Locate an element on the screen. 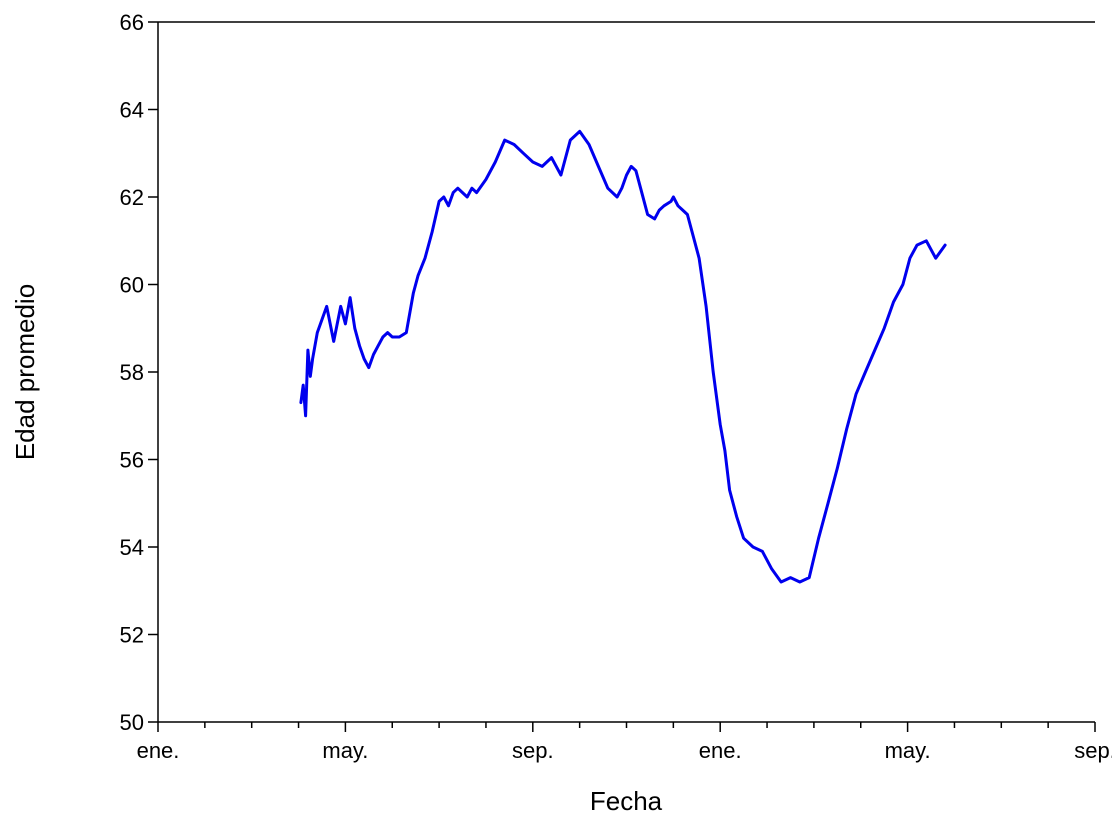  y-axis-ticks: 50 52 54 56 58 60 62 64 66 is located at coordinates (139, 372).